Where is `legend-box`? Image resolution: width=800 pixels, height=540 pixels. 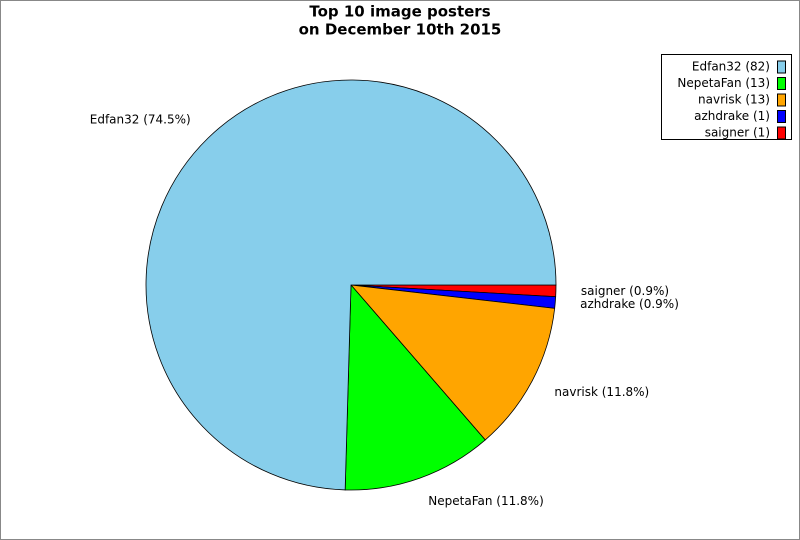 legend-box is located at coordinates (726, 97).